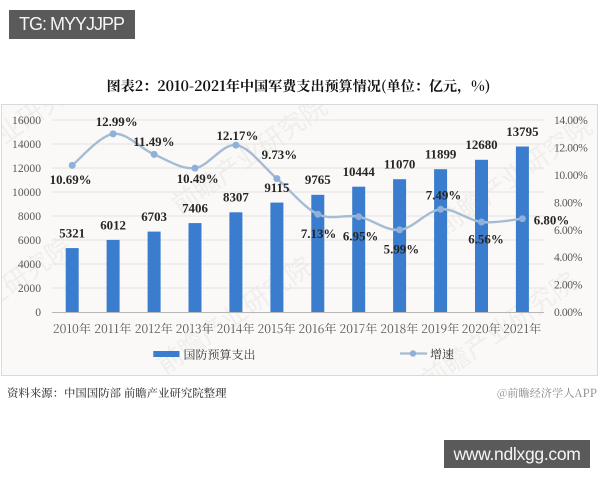 This screenshot has height=480, width=600. What do you see at coordinates (154, 217) in the screenshot?
I see `svg-text: 6703` at bounding box center [154, 217].